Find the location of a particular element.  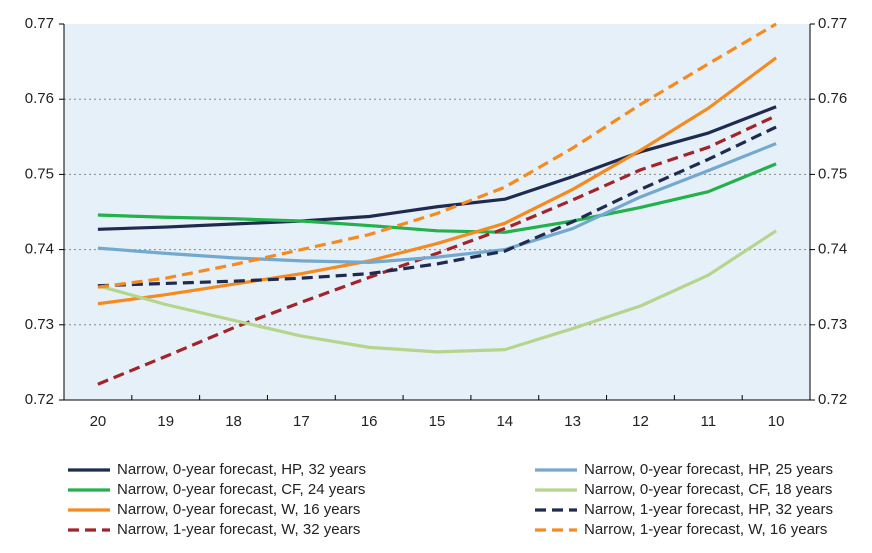

legend-label: Narrow, 1-year forecast, W, 32 years is located at coordinates (238, 529).